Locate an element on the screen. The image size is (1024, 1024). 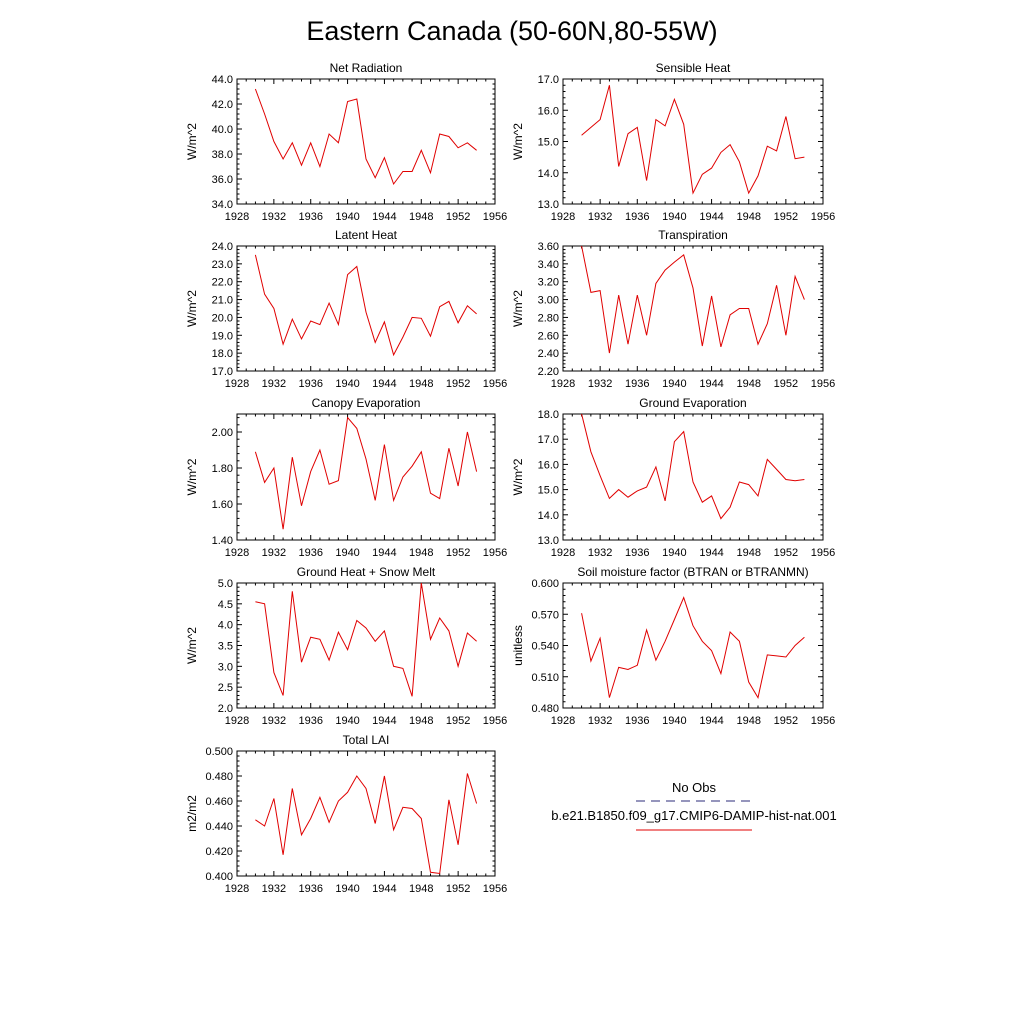
panel-title: Ground Heat + Snow Melt is located at coordinates (366, 572).